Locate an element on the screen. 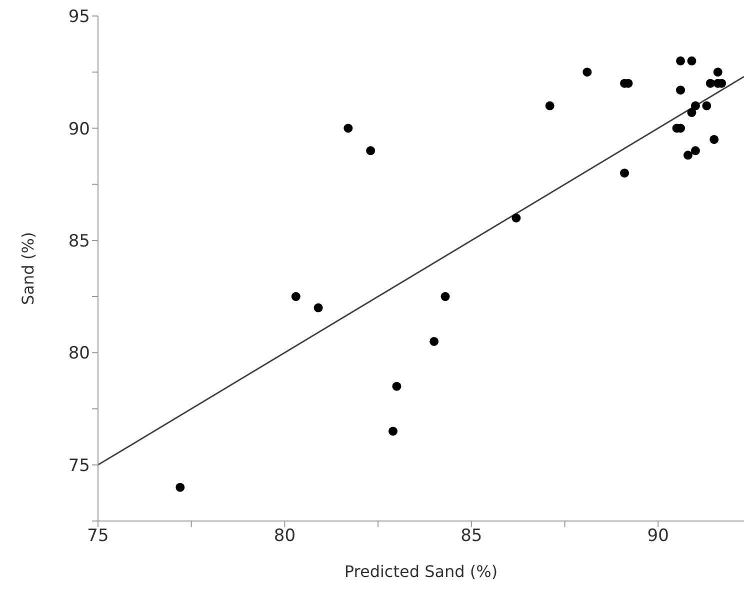 This screenshot has width=746, height=593. y-tick-label: 80 is located at coordinates (79, 354).